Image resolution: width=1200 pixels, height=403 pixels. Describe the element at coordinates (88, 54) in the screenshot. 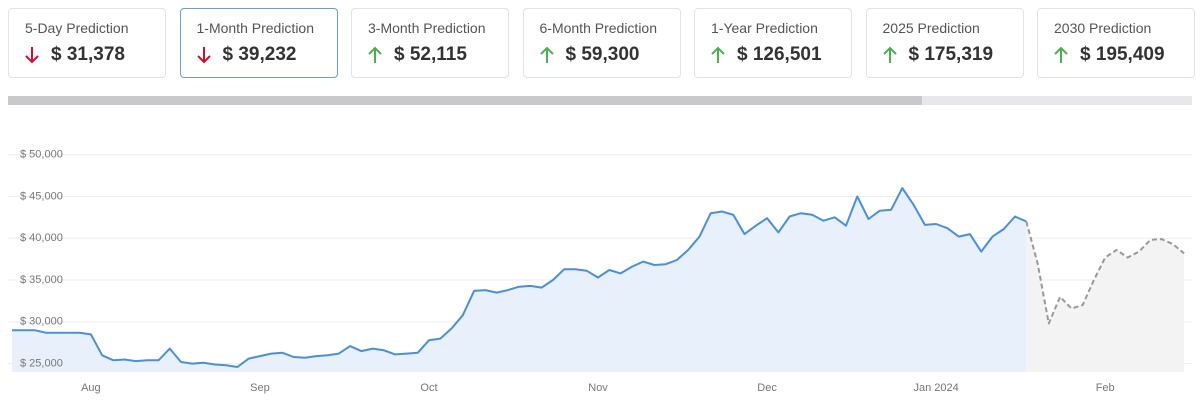

I see `card-value: $ 31,378` at that location.